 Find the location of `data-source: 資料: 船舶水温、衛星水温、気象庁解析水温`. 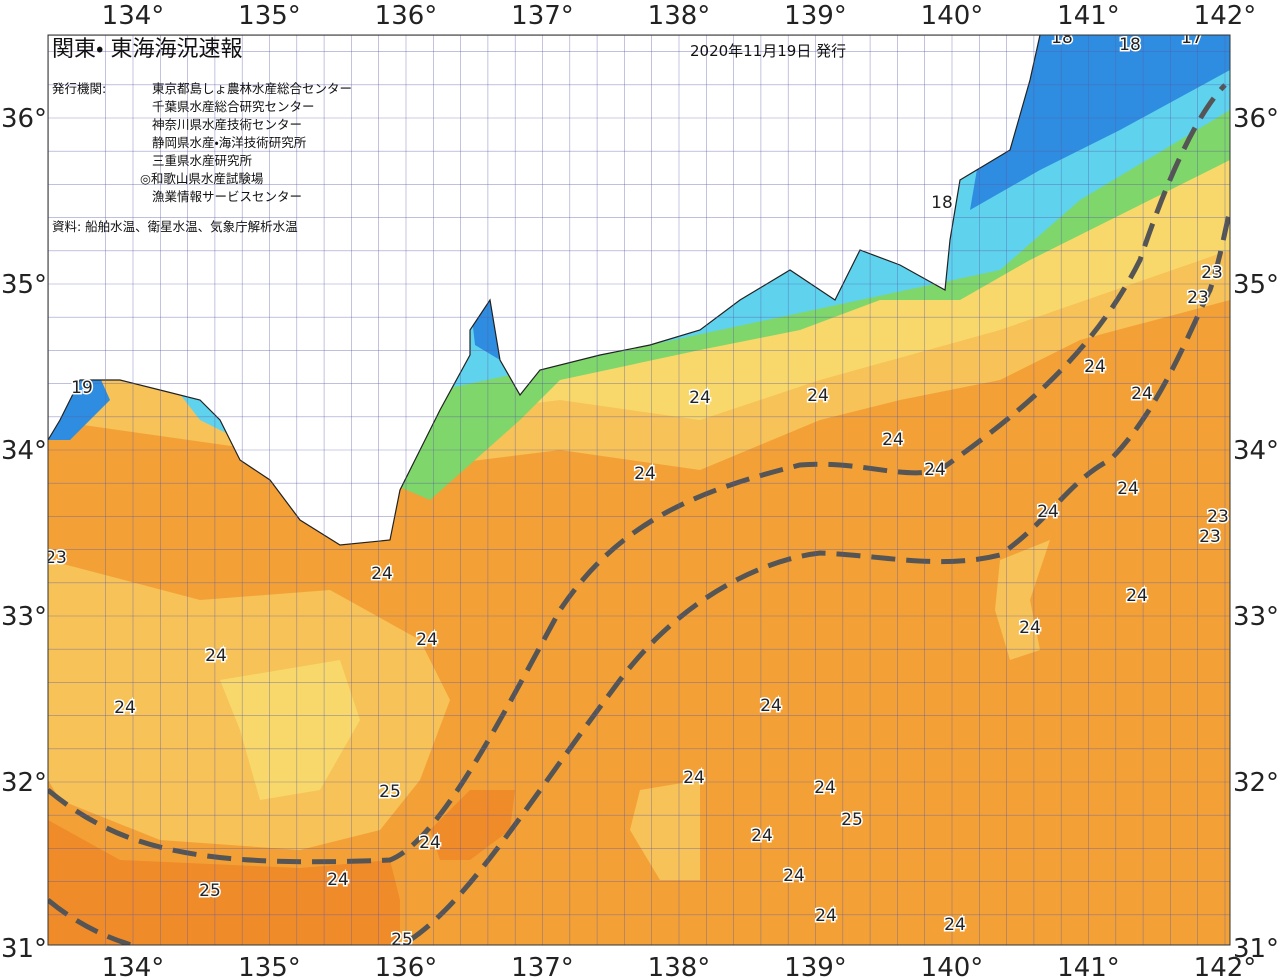

data-source: 資料: 船舶水温、衛星水温、気象庁解析水温 is located at coordinates (175, 226).